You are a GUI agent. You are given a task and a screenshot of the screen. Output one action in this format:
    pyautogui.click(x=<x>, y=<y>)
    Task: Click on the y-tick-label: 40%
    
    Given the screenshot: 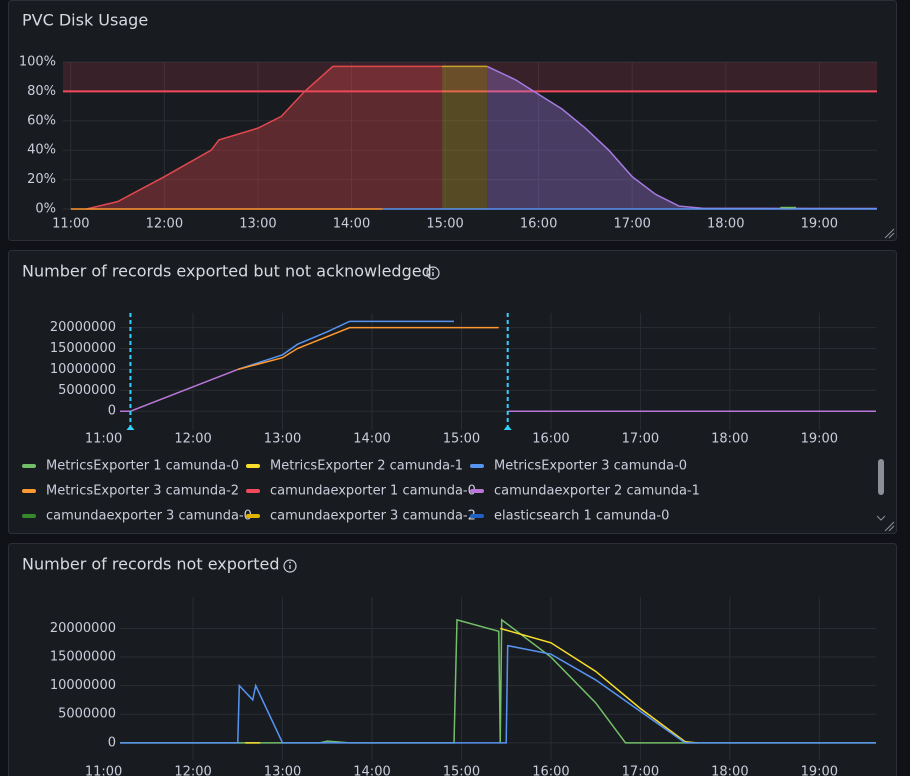 What is the action you would take?
    pyautogui.click(x=41, y=150)
    